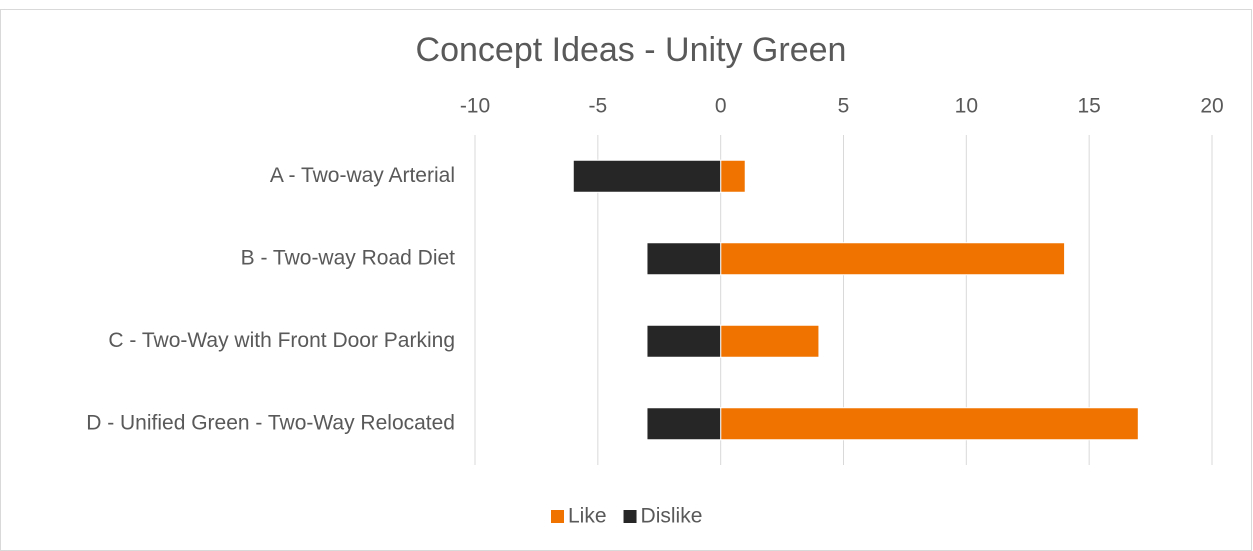 The height and width of the screenshot is (551, 1253). What do you see at coordinates (597, 106) in the screenshot?
I see `x-tick-label: -5` at bounding box center [597, 106].